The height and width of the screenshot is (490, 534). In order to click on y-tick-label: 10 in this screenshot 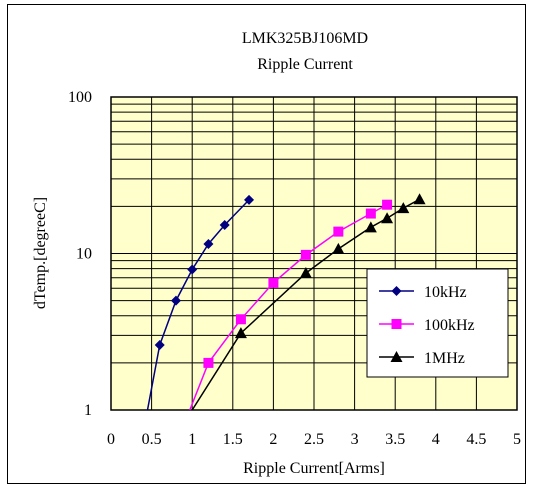, I will do `click(84, 254)`.